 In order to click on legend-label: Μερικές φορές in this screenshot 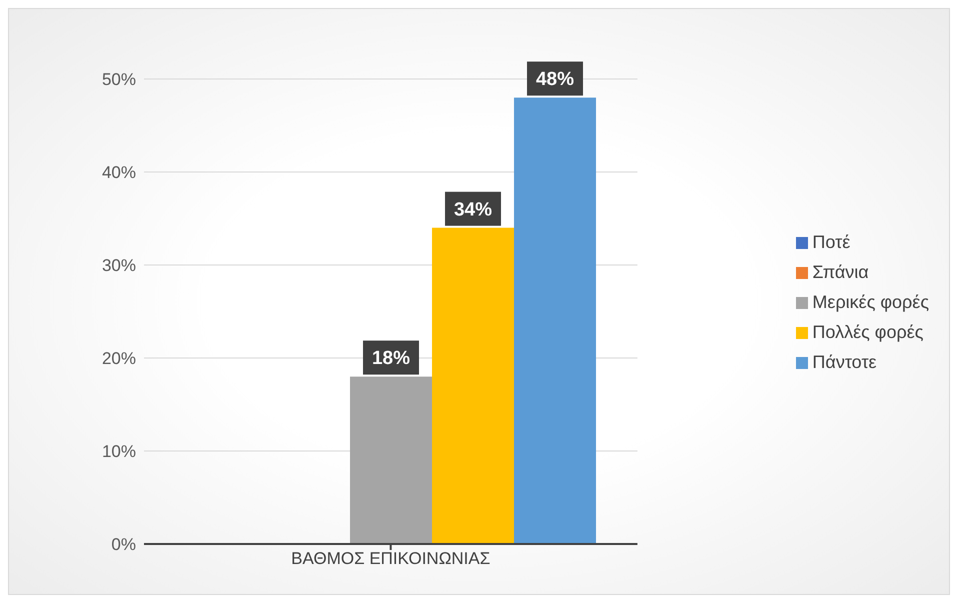, I will do `click(870, 302)`.